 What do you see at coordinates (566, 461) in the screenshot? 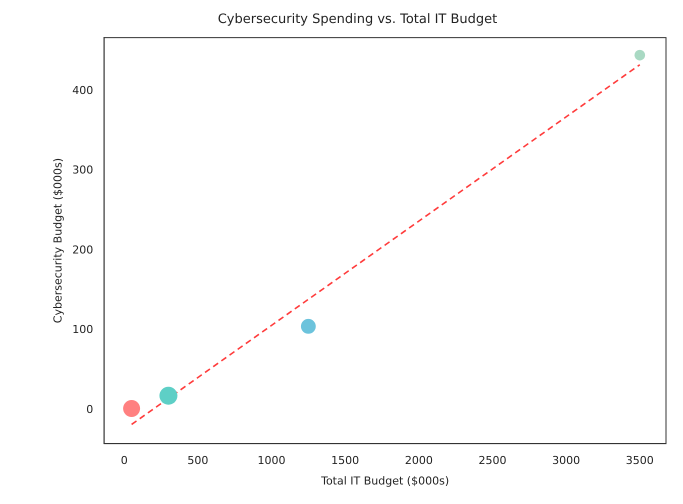
I see `x-tick-label: 3000` at bounding box center [566, 461].